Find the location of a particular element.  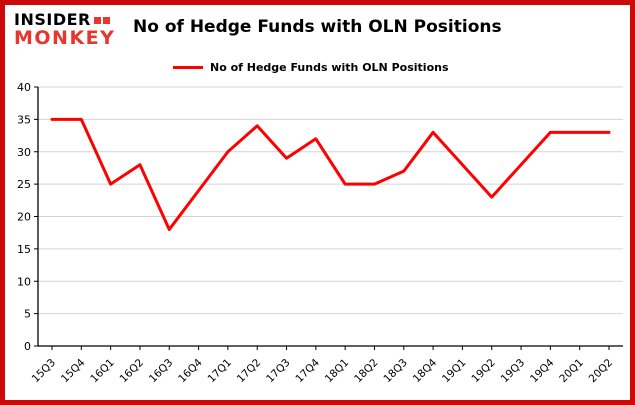

x-tick-label: 19Q1 is located at coordinates (454, 371).